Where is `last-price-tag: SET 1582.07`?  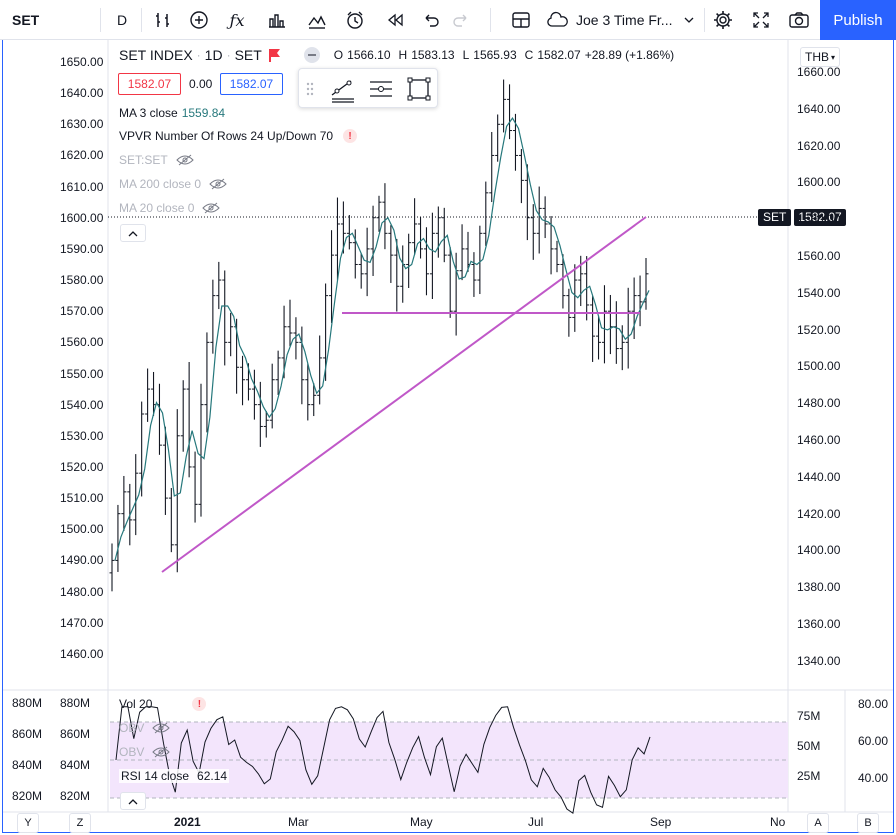 last-price-tag: SET 1582.07 is located at coordinates (802, 217).